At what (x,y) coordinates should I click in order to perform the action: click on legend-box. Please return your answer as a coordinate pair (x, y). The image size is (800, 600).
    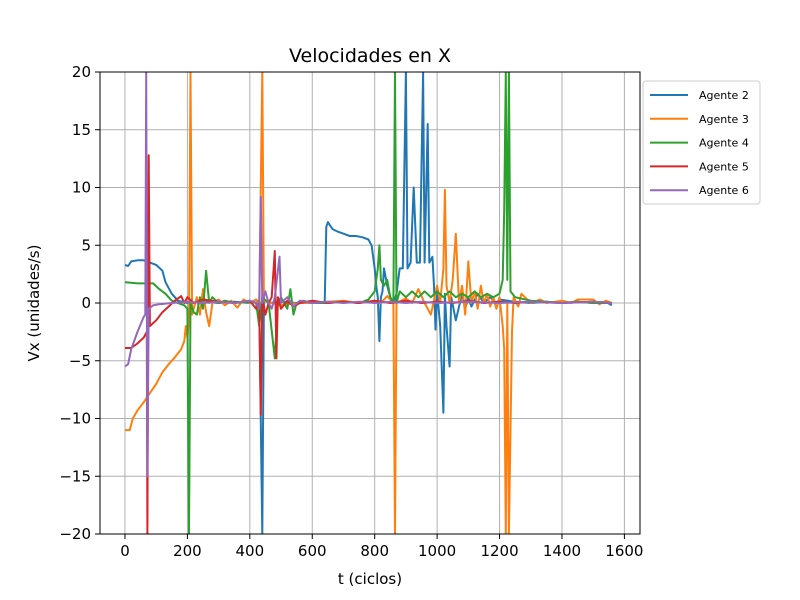
    Looking at the image, I should click on (701, 142).